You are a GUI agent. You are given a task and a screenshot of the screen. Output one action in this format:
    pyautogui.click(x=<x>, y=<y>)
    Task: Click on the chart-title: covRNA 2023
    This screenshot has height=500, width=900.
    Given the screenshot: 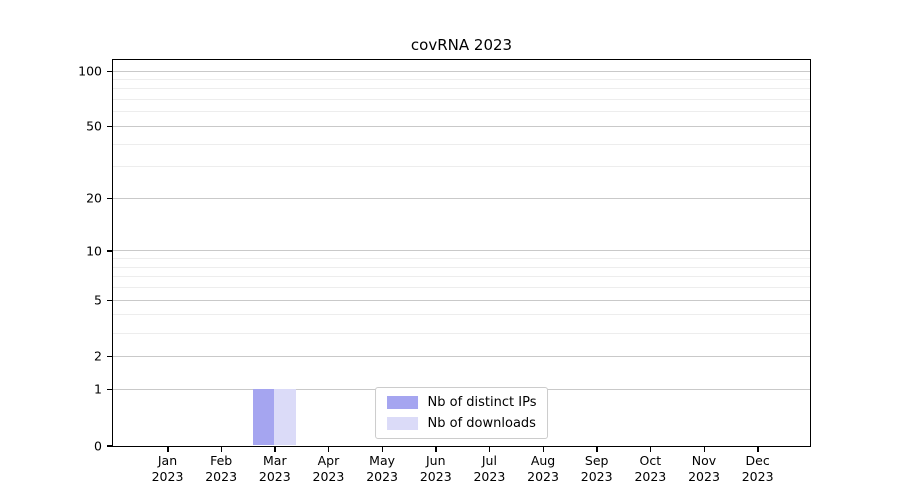 What is the action you would take?
    pyautogui.click(x=461, y=45)
    